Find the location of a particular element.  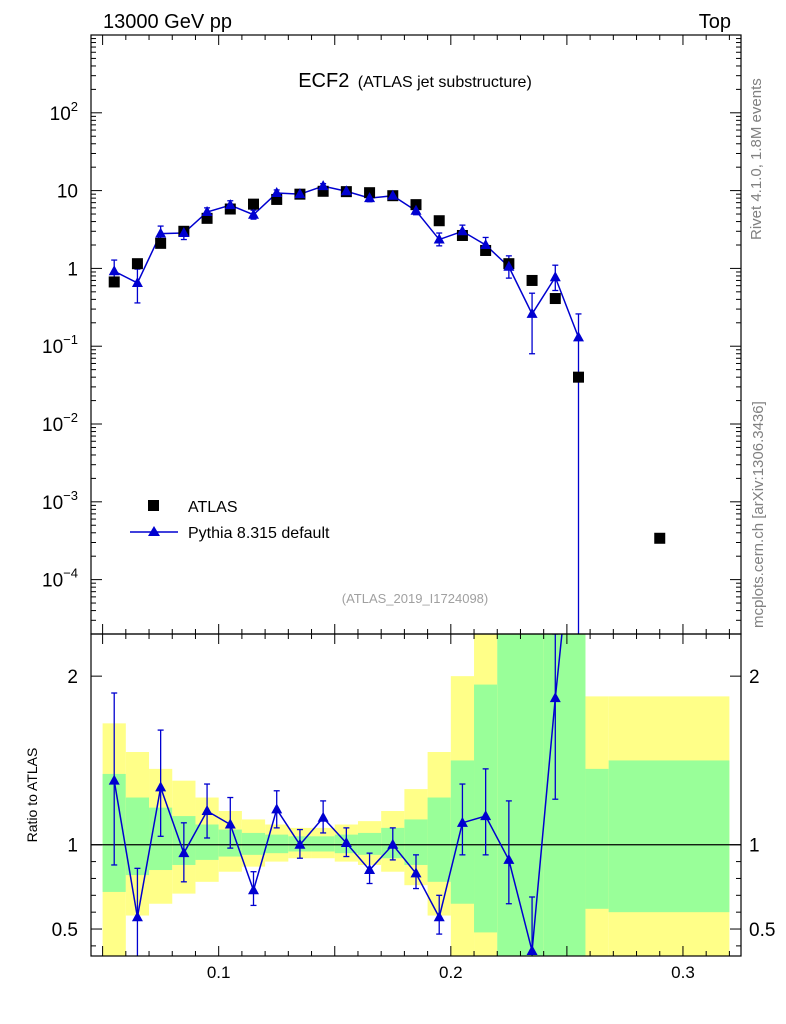

x-tick-label-0: 0.1 is located at coordinates (219, 972).